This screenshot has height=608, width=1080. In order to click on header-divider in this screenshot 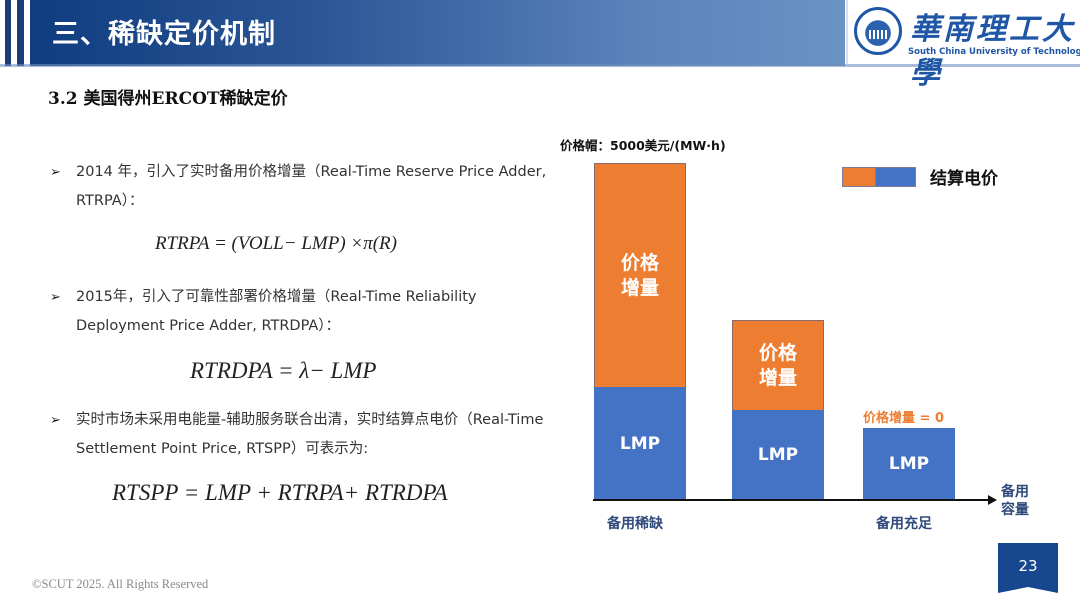, I will do `click(540, 65)`.